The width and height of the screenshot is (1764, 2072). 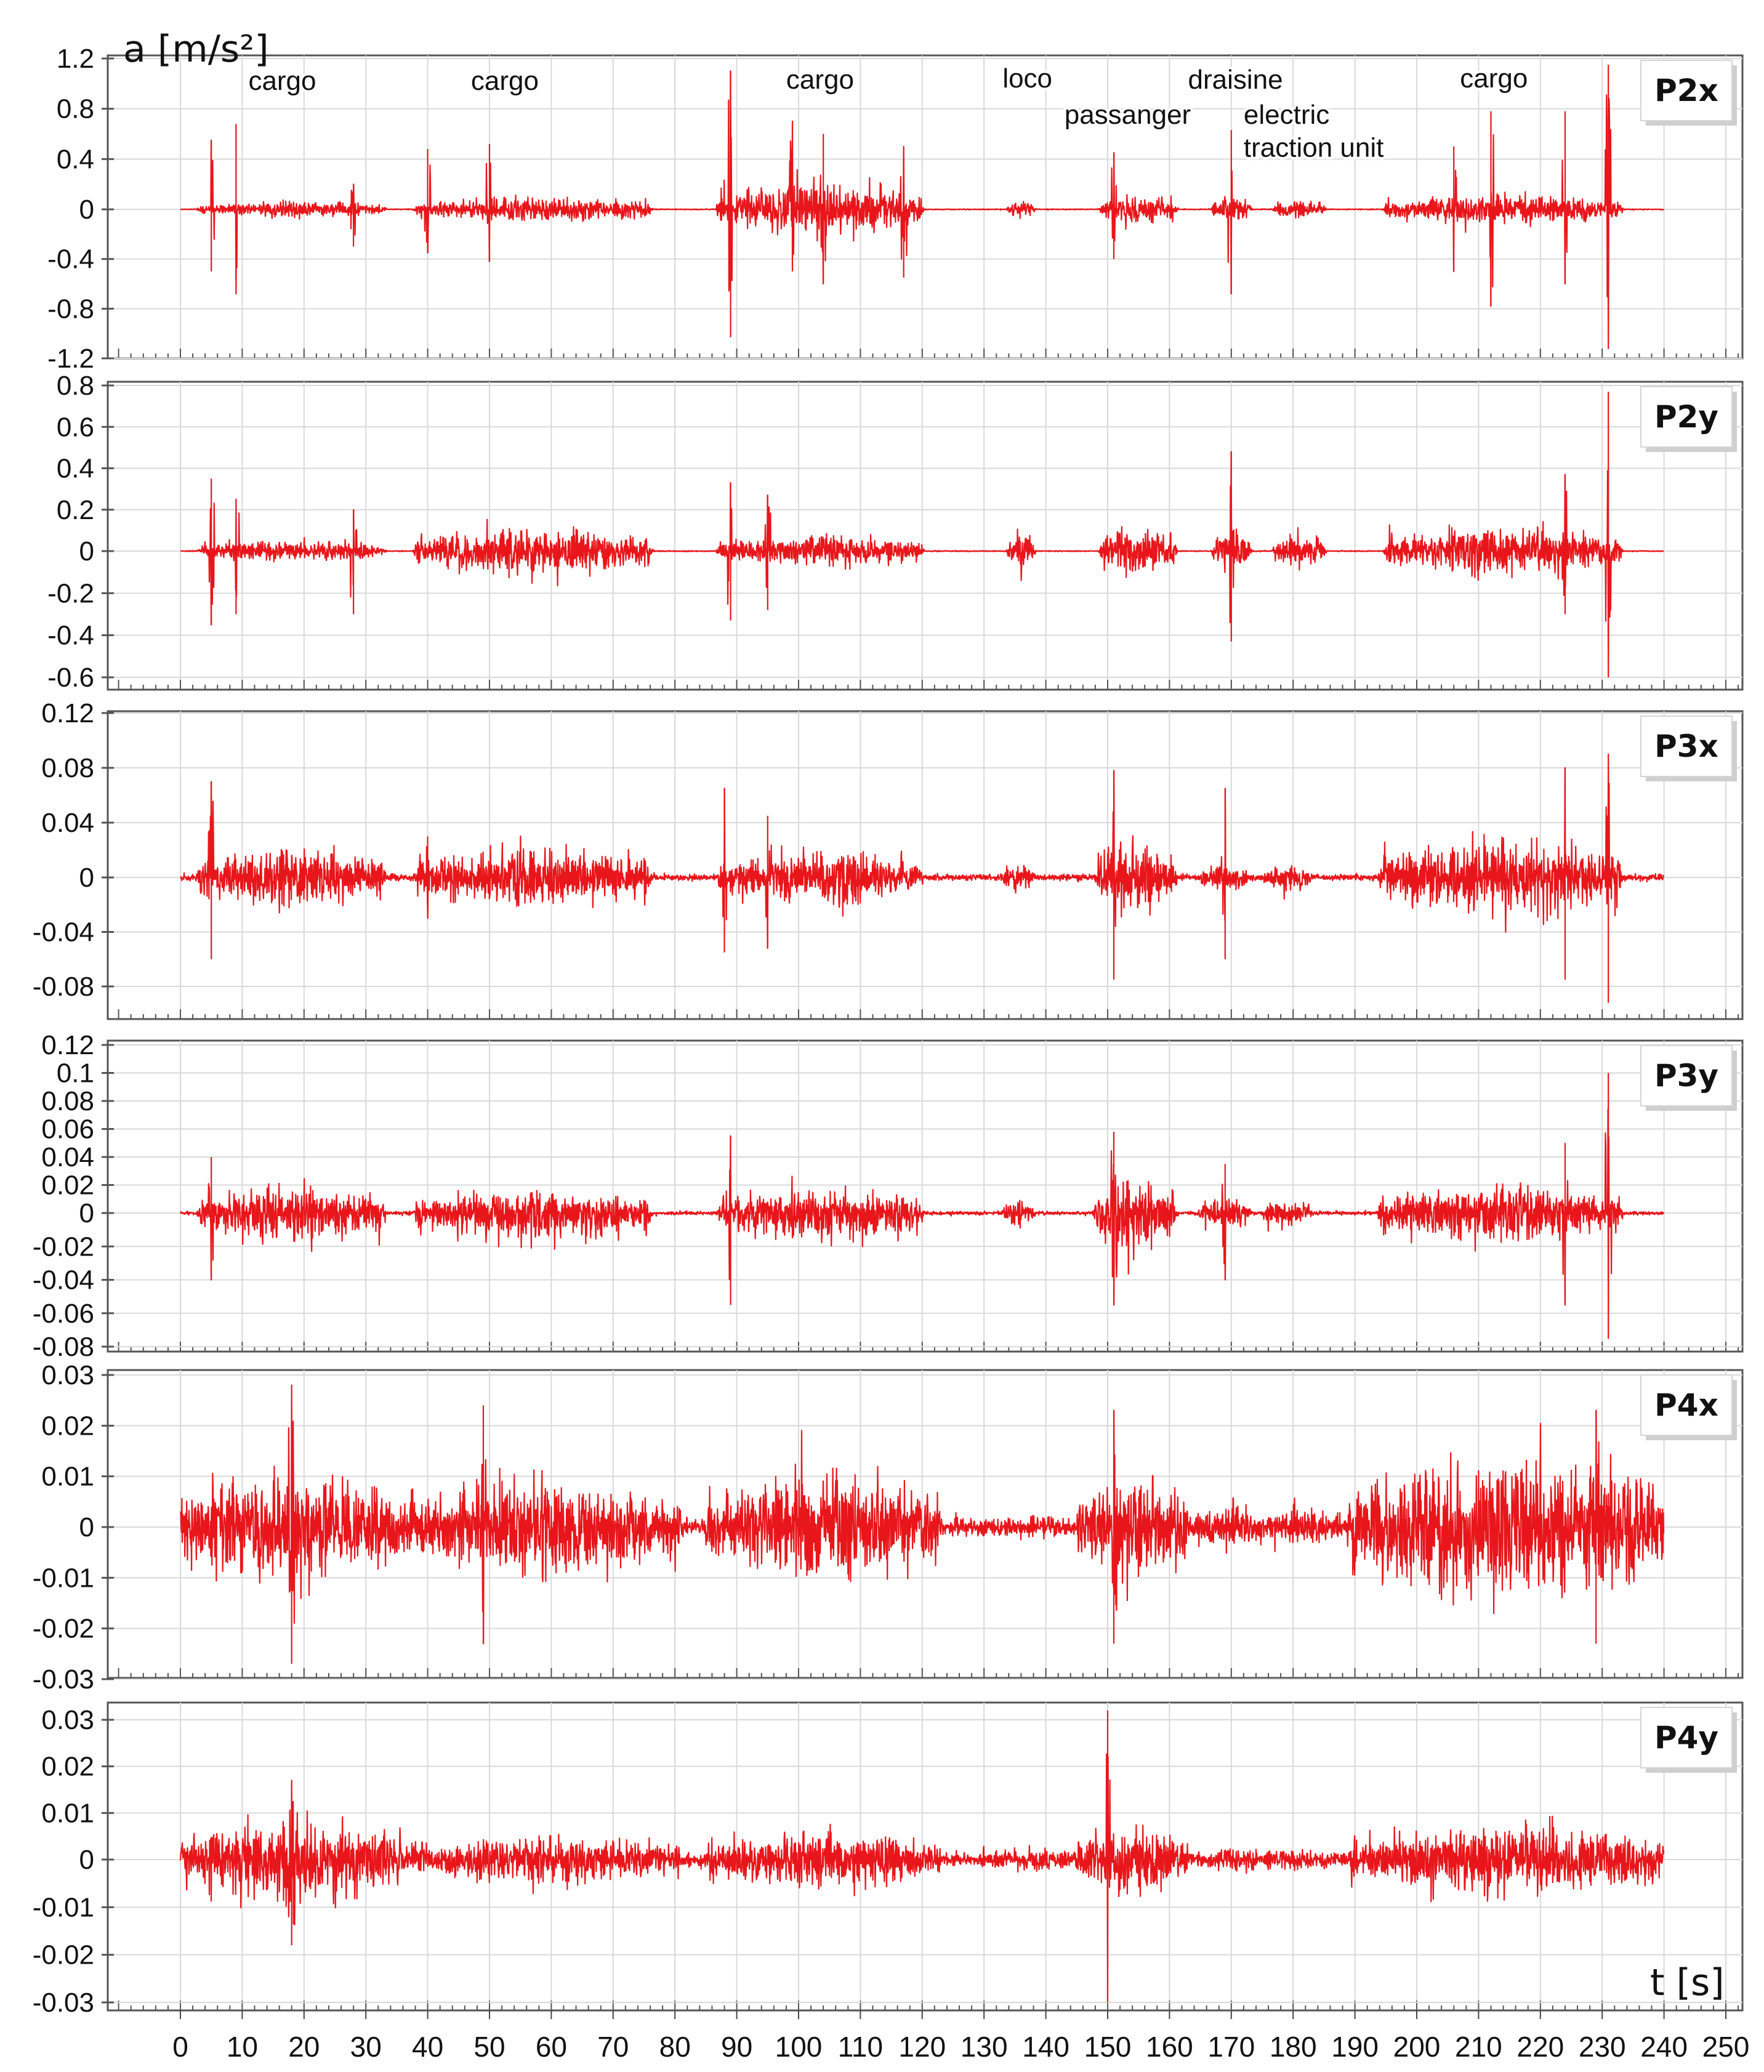 I want to click on y-tick-label: 0.6, so click(x=75, y=427).